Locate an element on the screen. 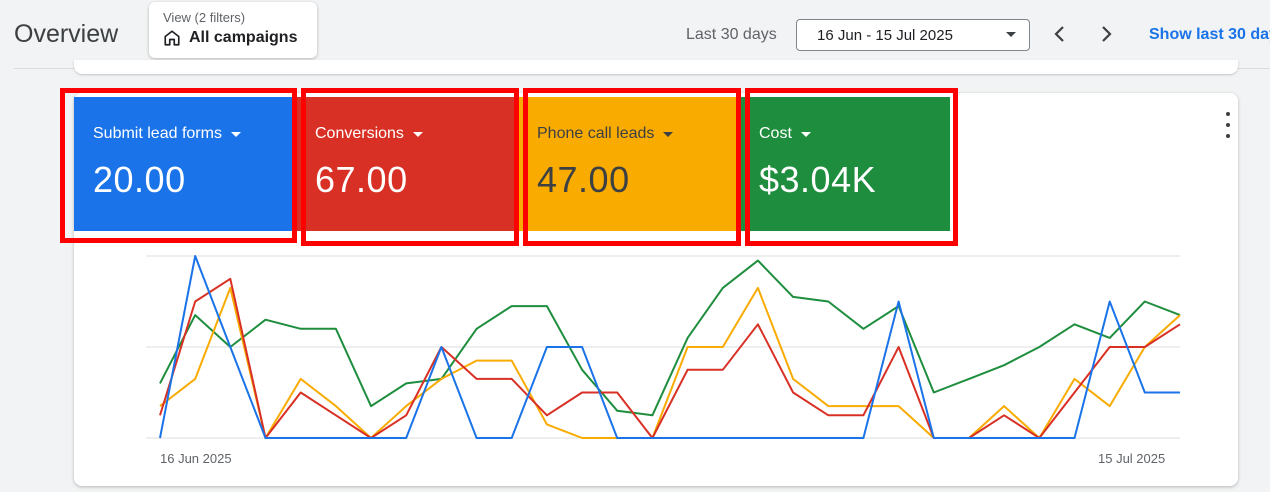 Image resolution: width=1270 pixels, height=492 pixels. dropdown-arrow-icon is located at coordinates (1011, 34).